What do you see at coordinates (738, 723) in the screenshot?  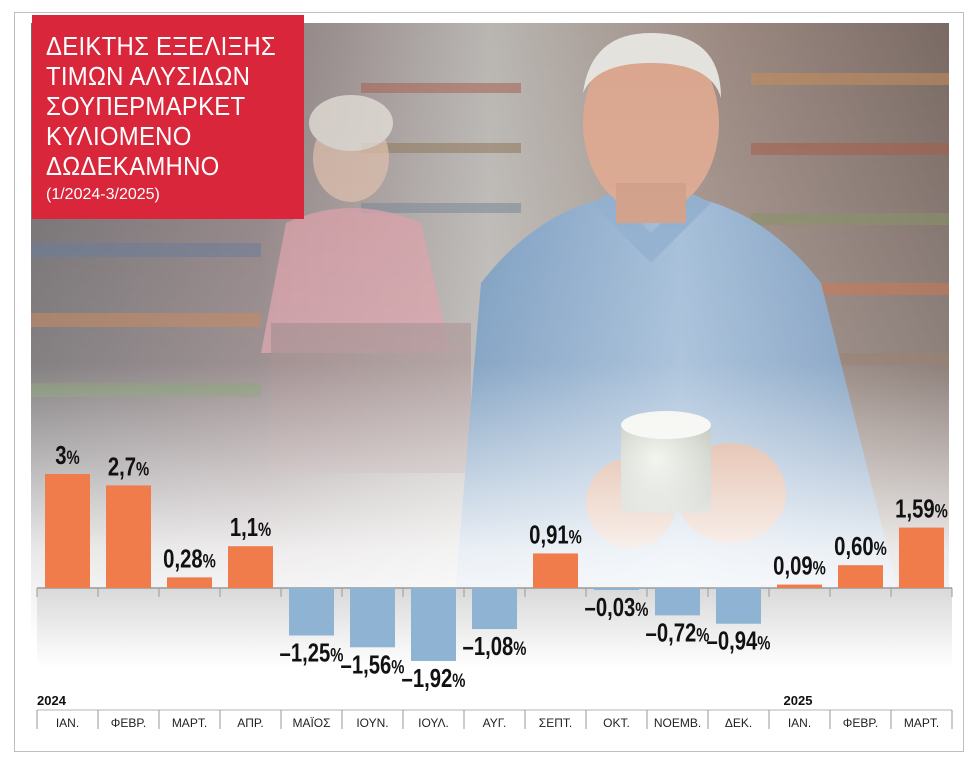 I see `month-label-11: ΔΕΚ.` at bounding box center [738, 723].